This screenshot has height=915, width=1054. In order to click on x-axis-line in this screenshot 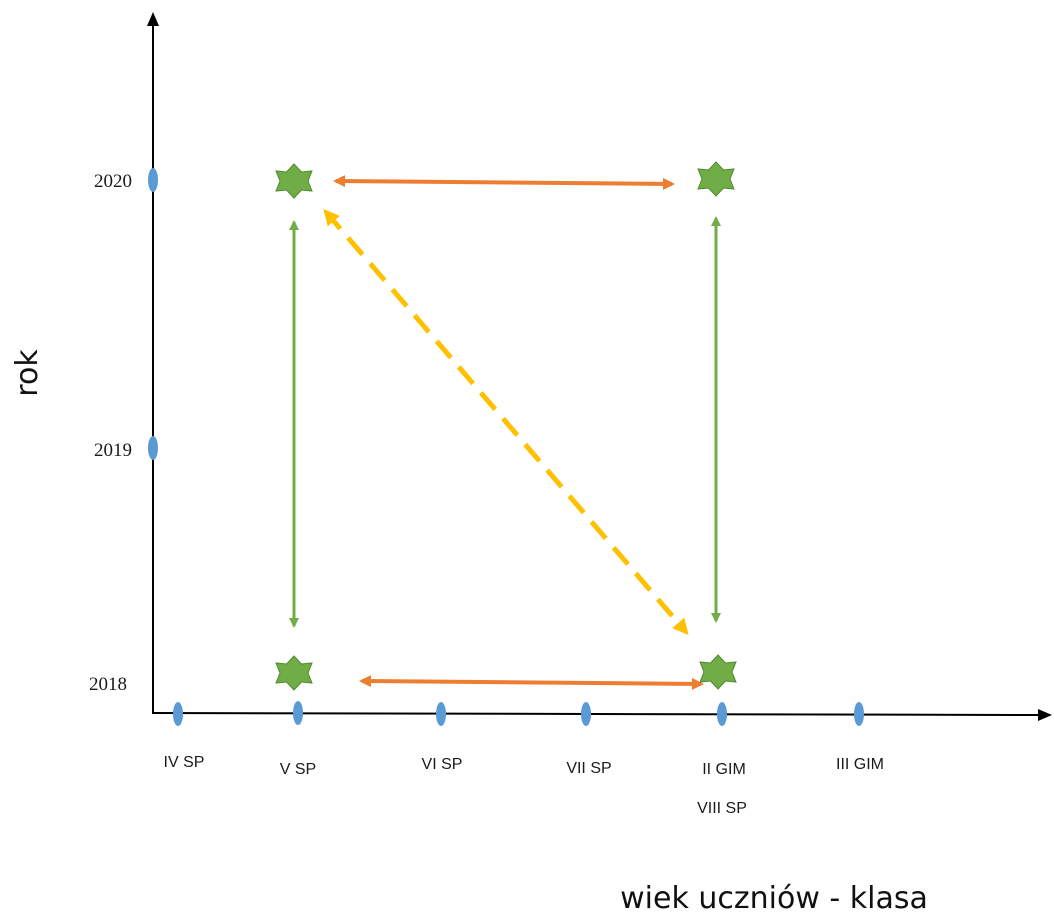, I will do `click(596, 714)`.